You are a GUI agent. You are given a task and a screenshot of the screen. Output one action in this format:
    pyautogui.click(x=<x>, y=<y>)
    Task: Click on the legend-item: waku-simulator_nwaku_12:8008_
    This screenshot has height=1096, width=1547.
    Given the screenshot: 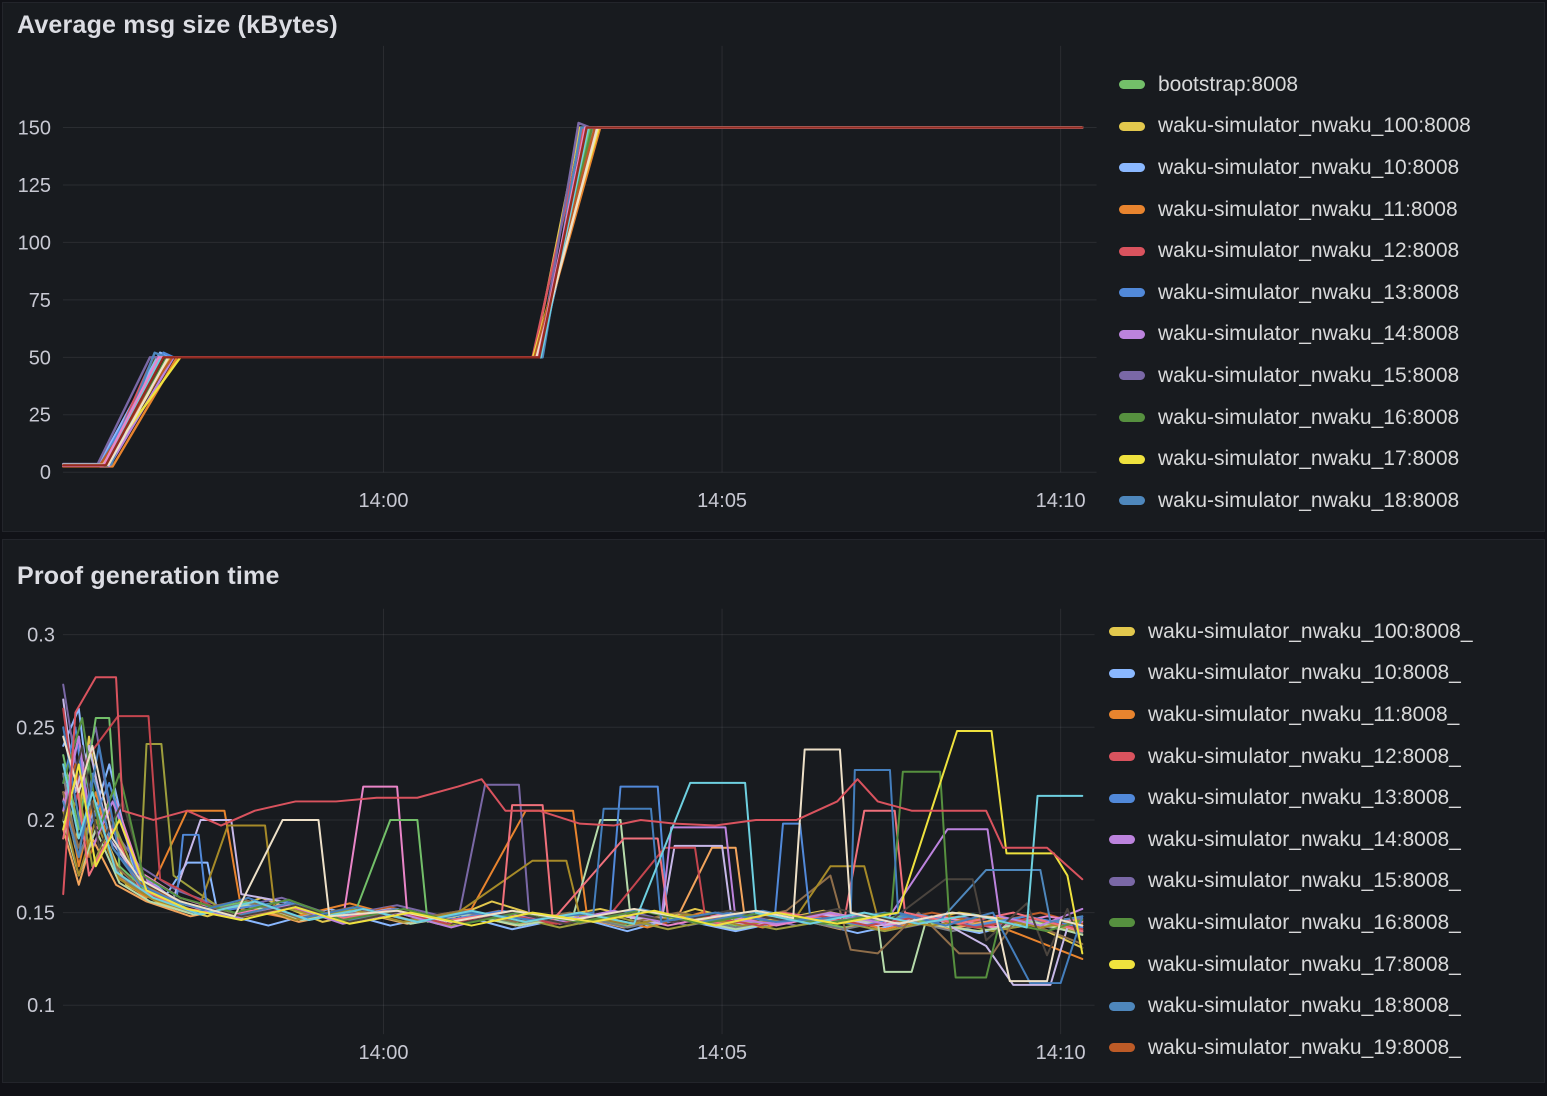 What is the action you would take?
    pyautogui.click(x=1291, y=757)
    